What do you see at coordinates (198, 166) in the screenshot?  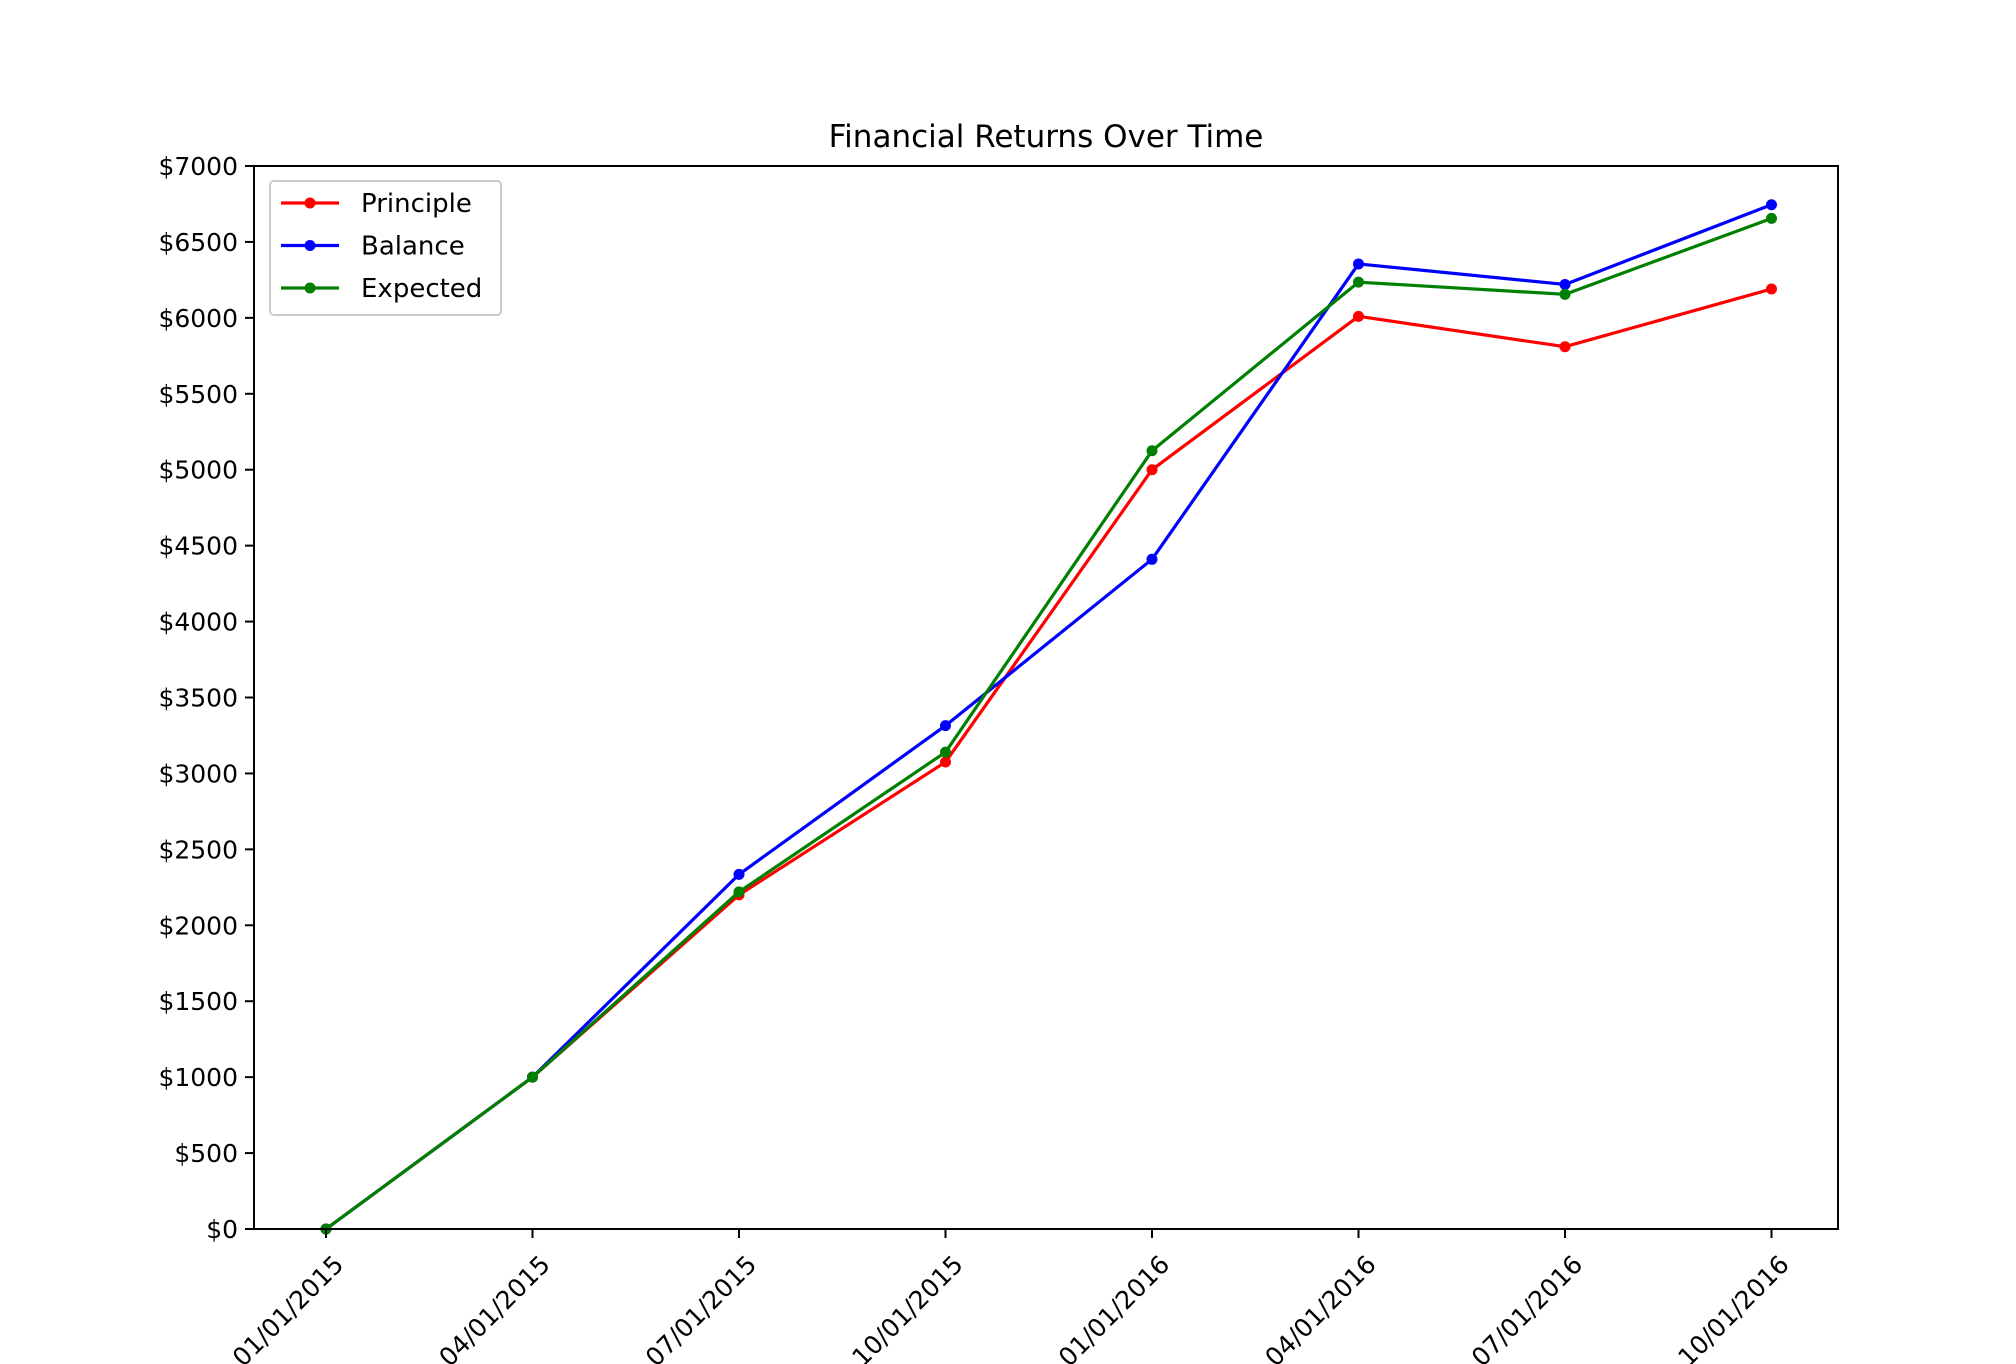 I see `y-tick-label: $7000` at bounding box center [198, 166].